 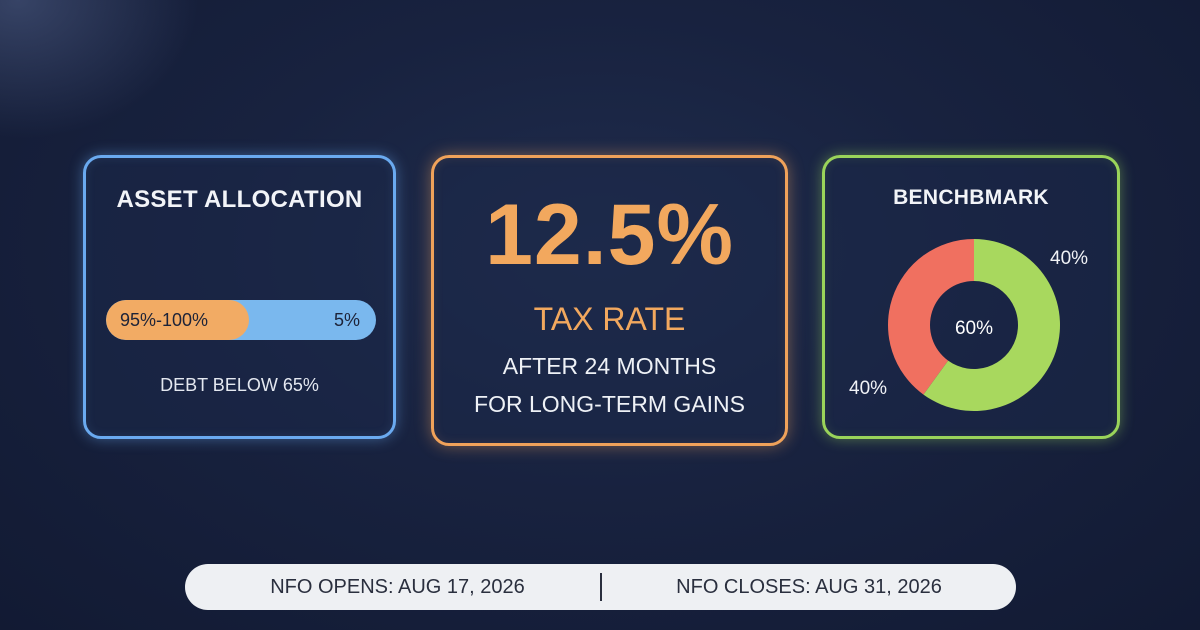 What do you see at coordinates (609, 235) in the screenshot?
I see `tax-rate-value: 12.5%` at bounding box center [609, 235].